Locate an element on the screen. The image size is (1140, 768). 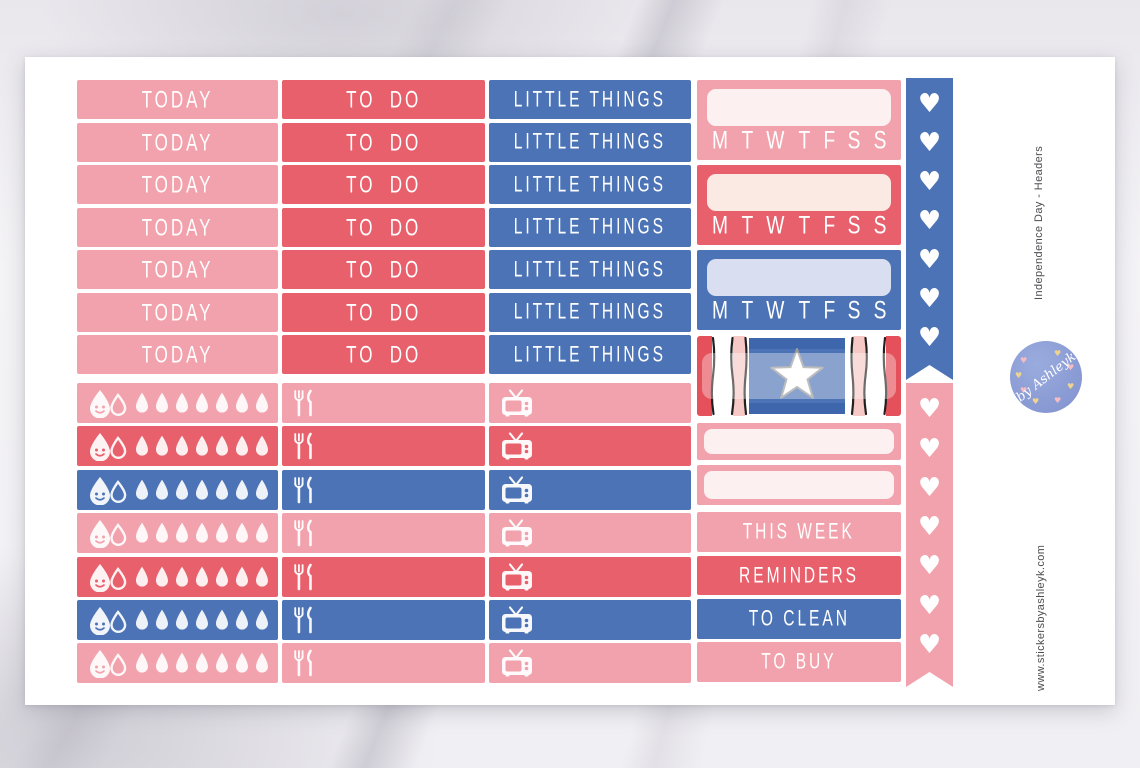
this-week-sticker: THIS WEEK is located at coordinates (799, 532).